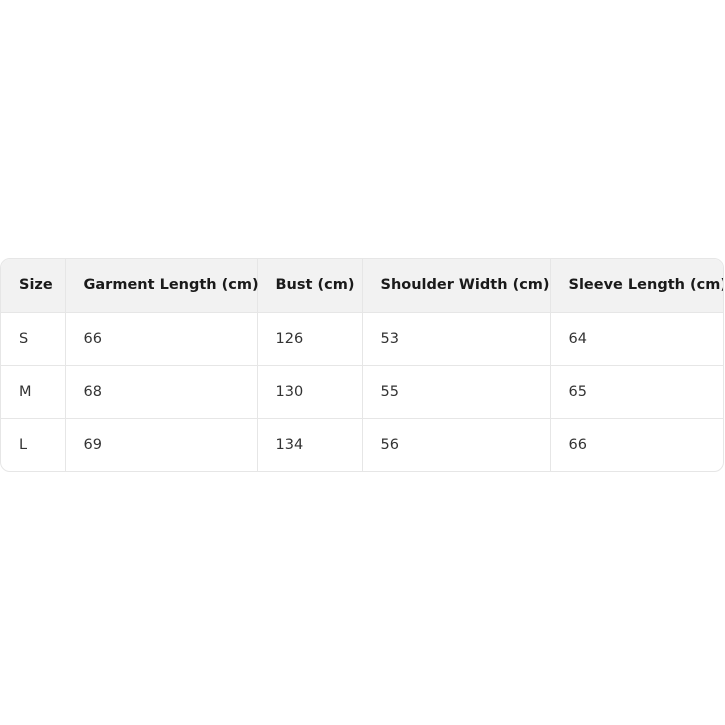 This screenshot has height=725, width=725. What do you see at coordinates (636, 392) in the screenshot?
I see `cell-sleeve-length: 65` at bounding box center [636, 392].